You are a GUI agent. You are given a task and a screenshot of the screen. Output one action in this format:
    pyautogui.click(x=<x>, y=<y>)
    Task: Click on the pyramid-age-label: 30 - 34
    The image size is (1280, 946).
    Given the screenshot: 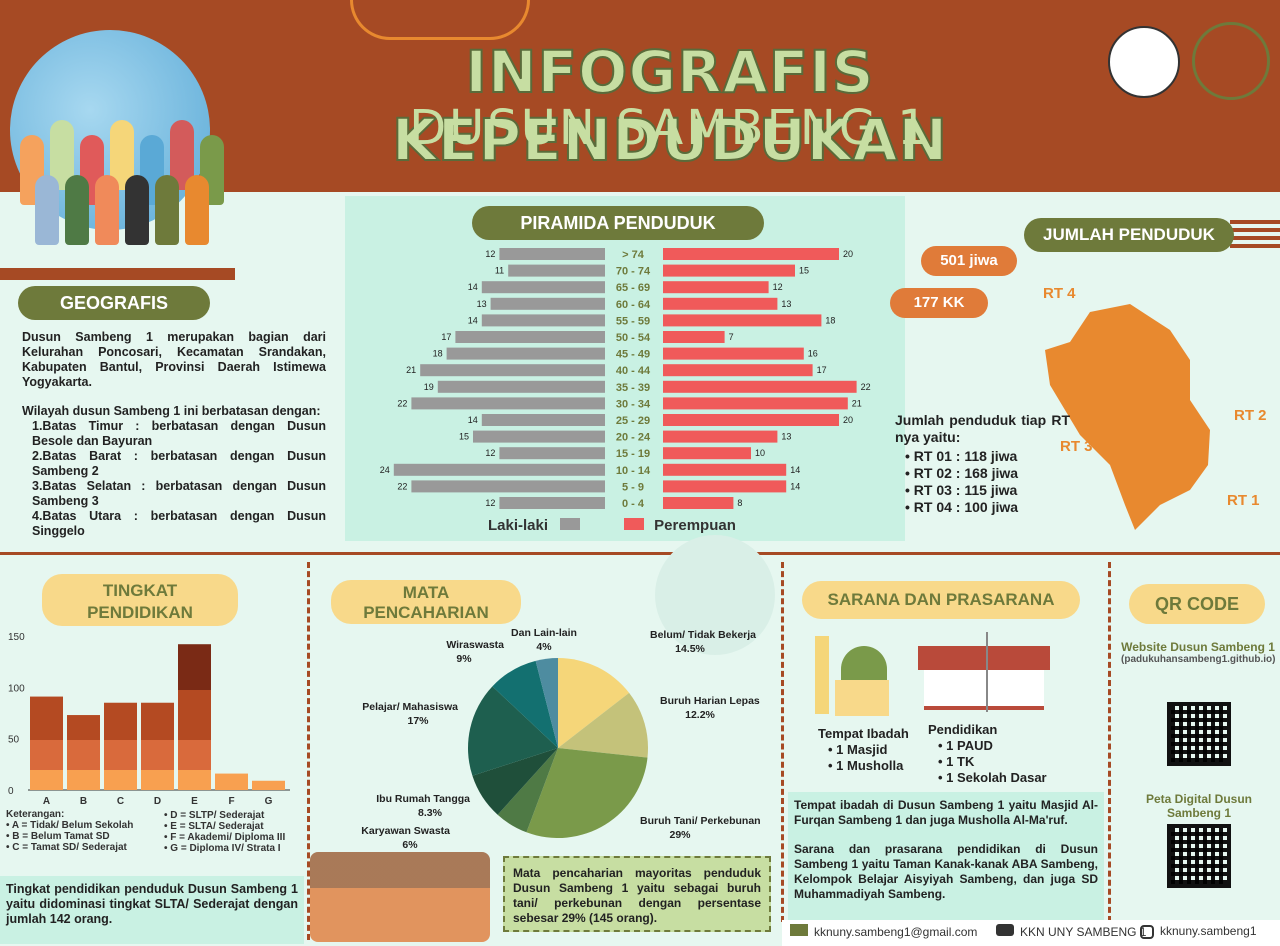 What is the action you would take?
    pyautogui.click(x=633, y=404)
    